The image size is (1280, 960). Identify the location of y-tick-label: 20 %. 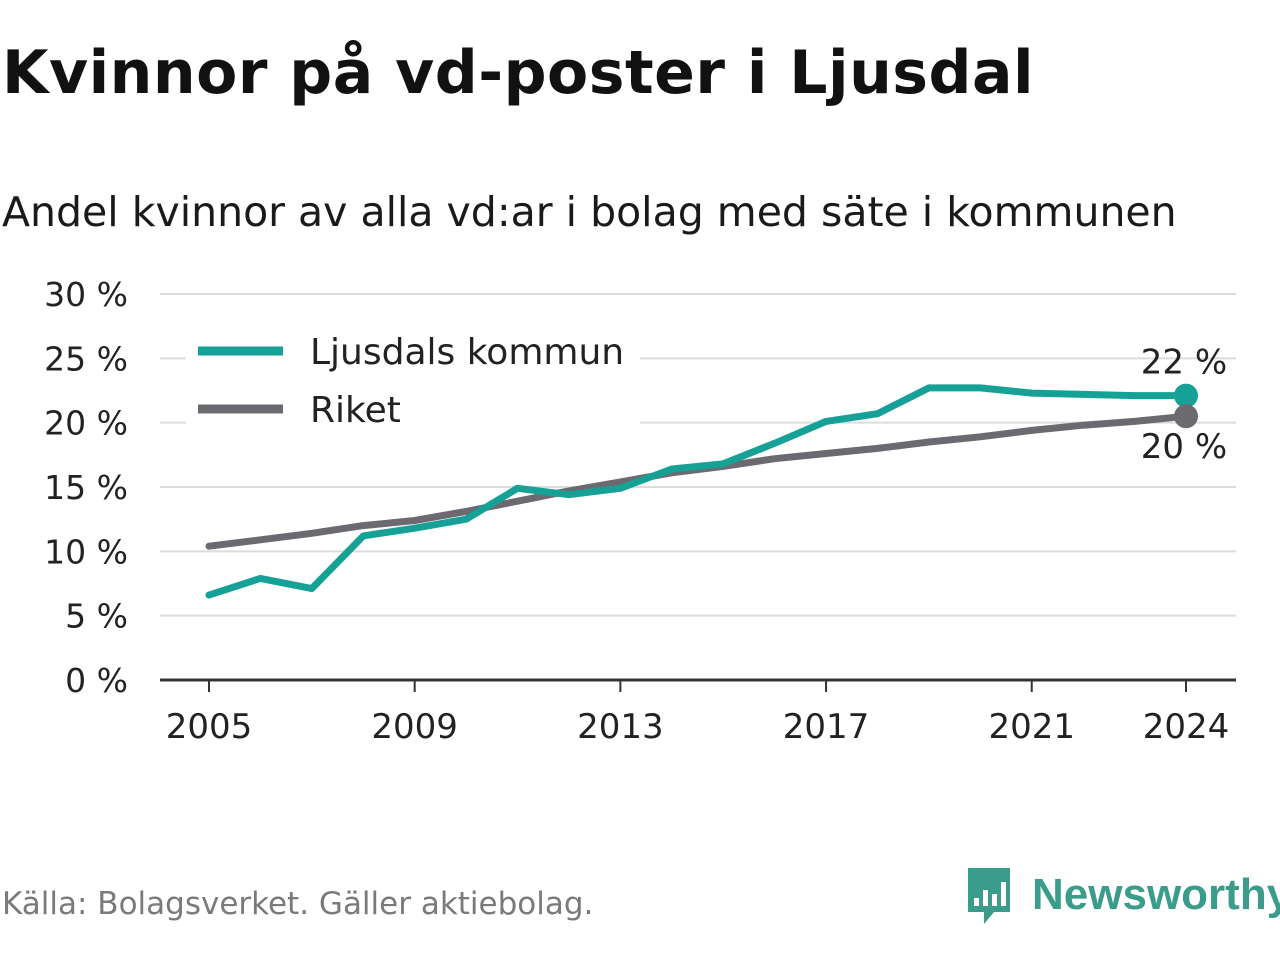
(86, 423).